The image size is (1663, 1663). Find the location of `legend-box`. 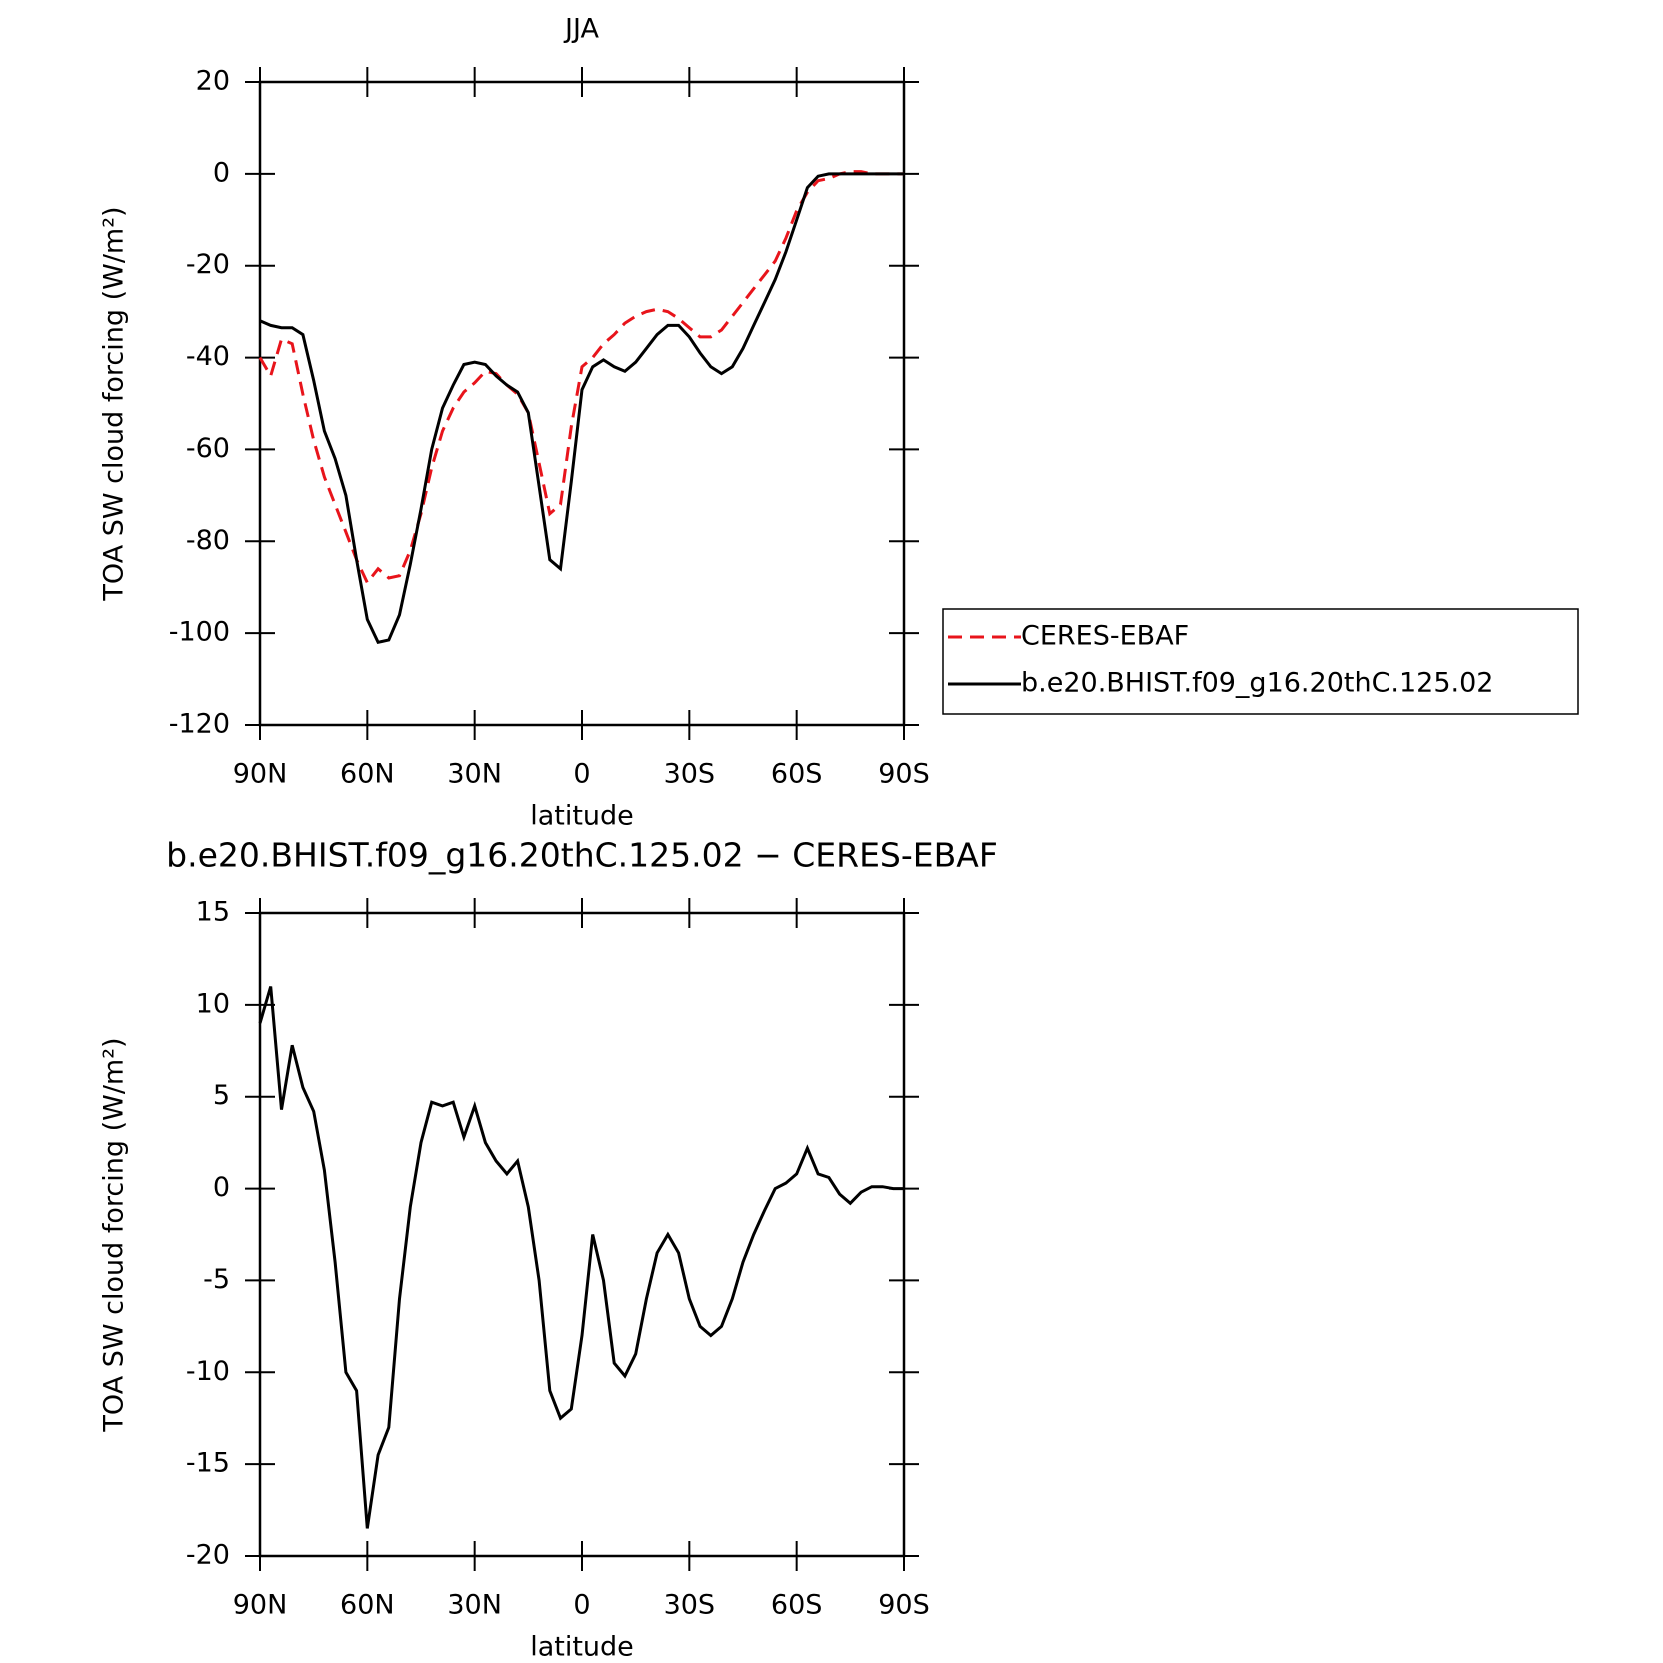

legend-box is located at coordinates (1260, 661).